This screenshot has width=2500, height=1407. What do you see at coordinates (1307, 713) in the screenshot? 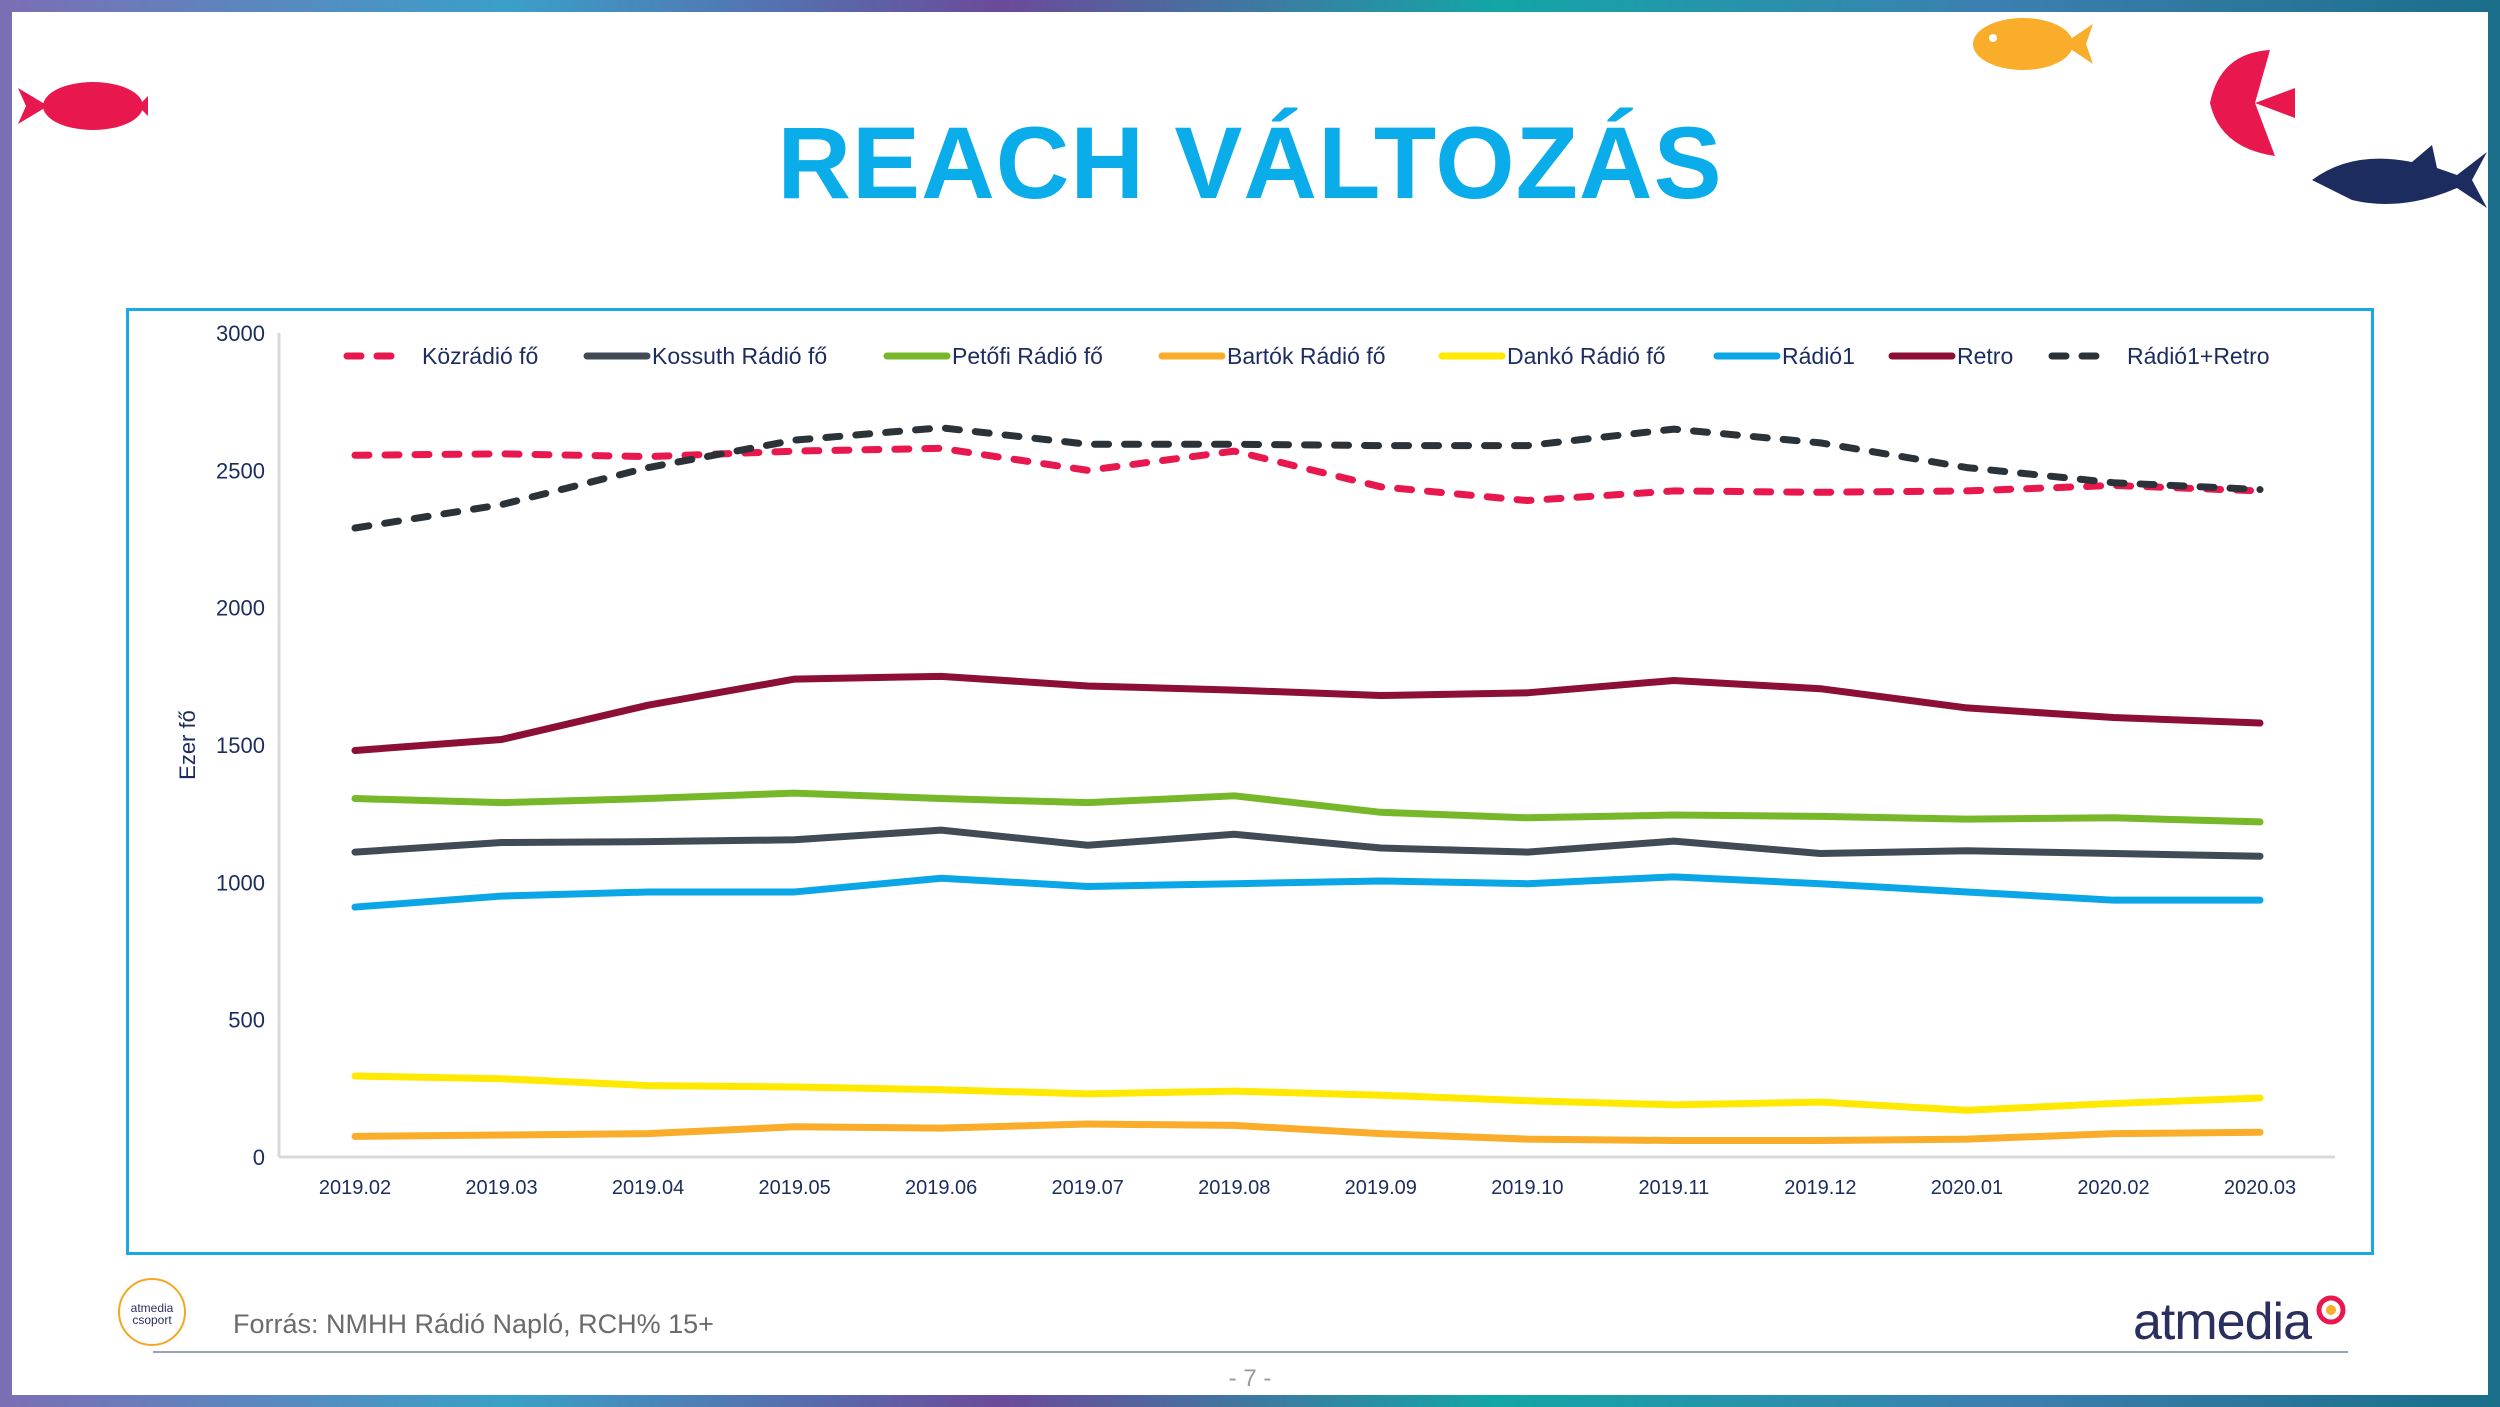
I see `series-line-retro` at bounding box center [1307, 713].